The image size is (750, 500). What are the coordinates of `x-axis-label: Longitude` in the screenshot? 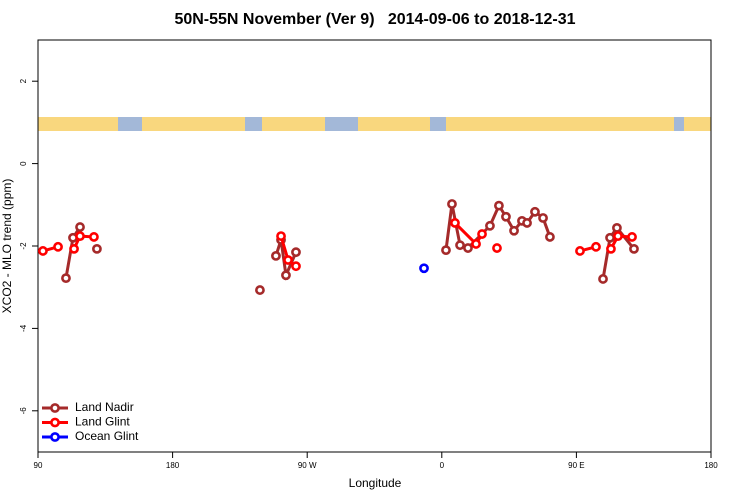 It's located at (375, 483).